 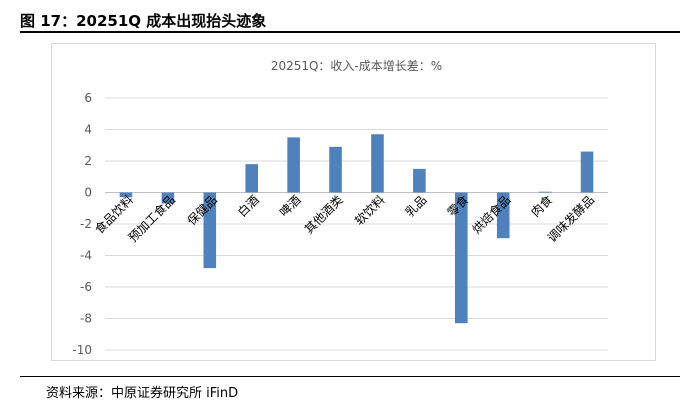 I want to click on category-label: 乳品, so click(x=416, y=206).